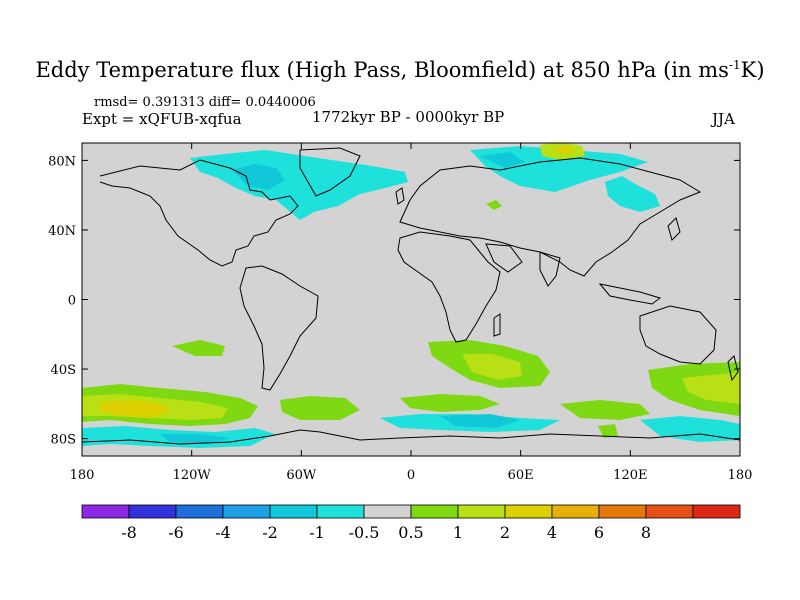 Image resolution: width=800 pixels, height=600 pixels. What do you see at coordinates (411, 475) in the screenshot?
I see `x-tick-label: 0` at bounding box center [411, 475].